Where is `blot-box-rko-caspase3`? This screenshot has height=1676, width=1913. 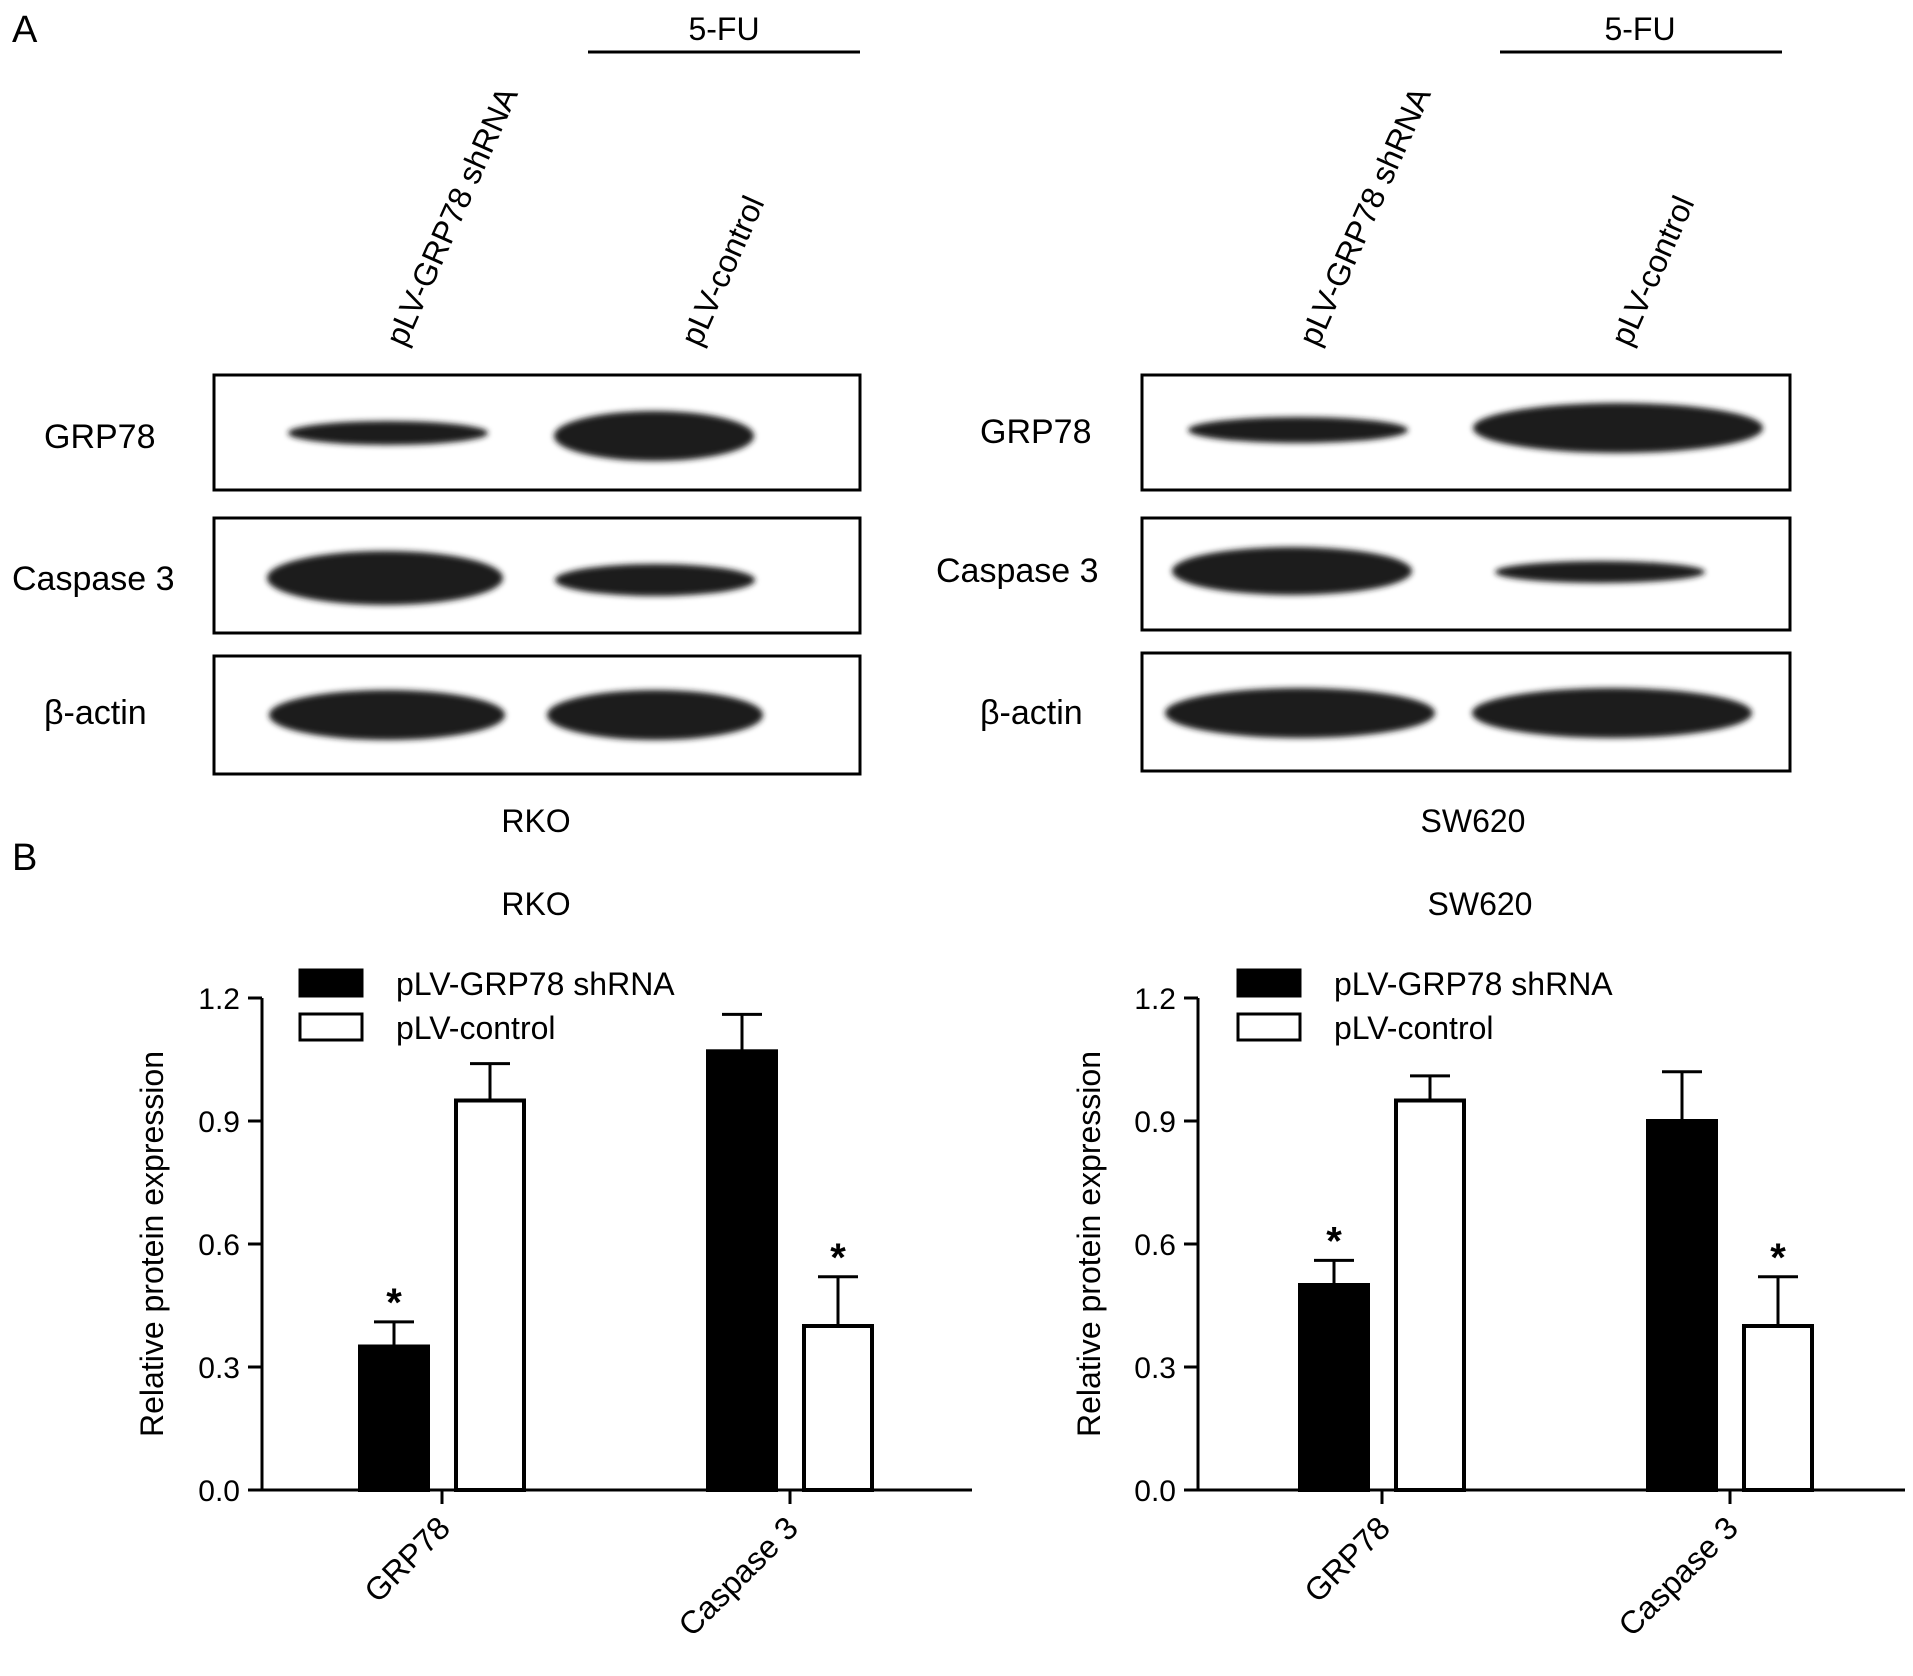 blot-box-rko-caspase3 is located at coordinates (537, 575).